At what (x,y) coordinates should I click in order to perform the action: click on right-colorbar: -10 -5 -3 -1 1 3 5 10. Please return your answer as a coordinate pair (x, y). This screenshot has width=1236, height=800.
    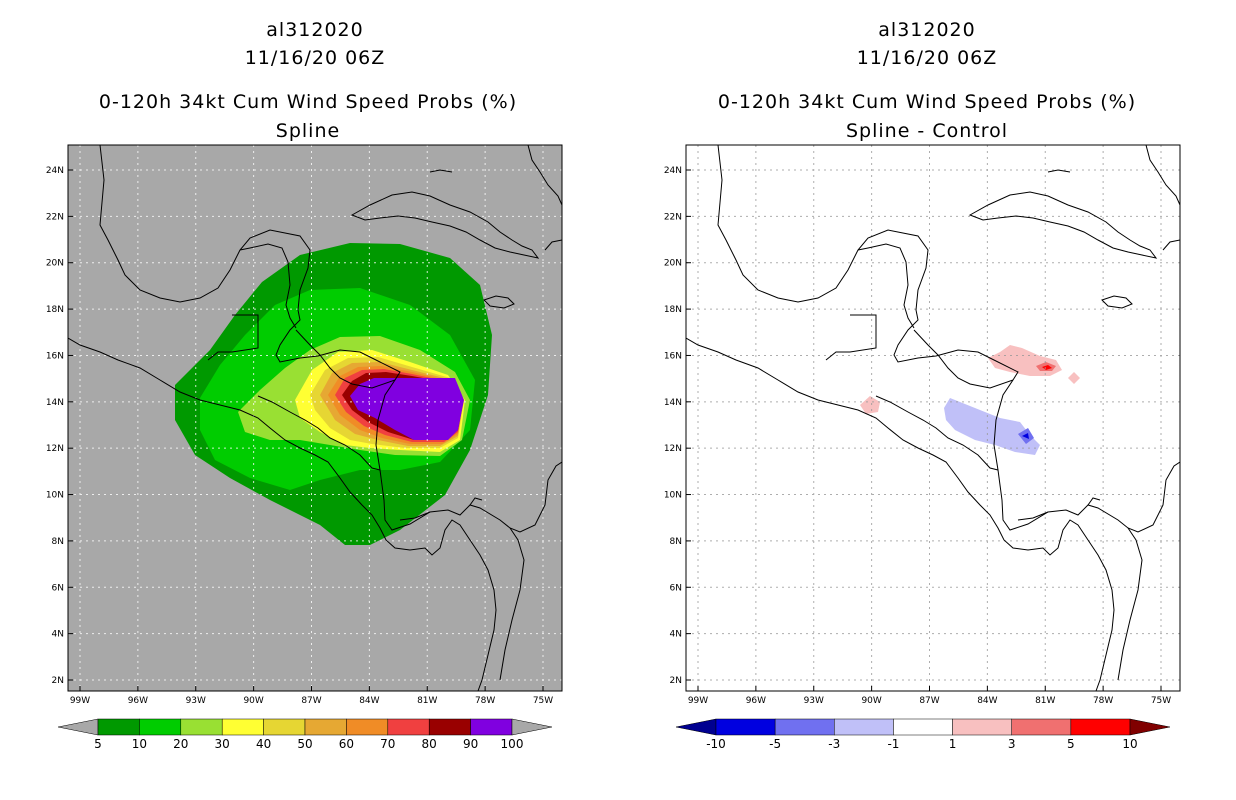
    Looking at the image, I should click on (923, 734).